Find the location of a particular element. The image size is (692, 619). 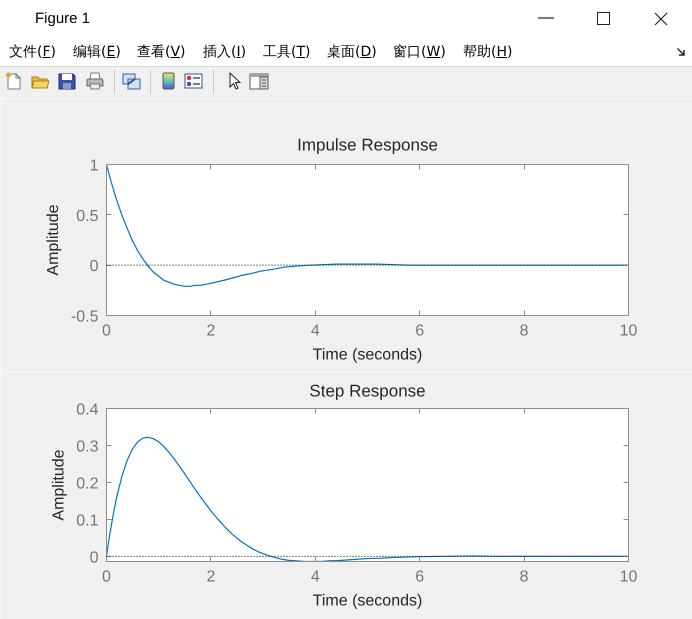

menu-item: 帮助(H) is located at coordinates (487, 52).